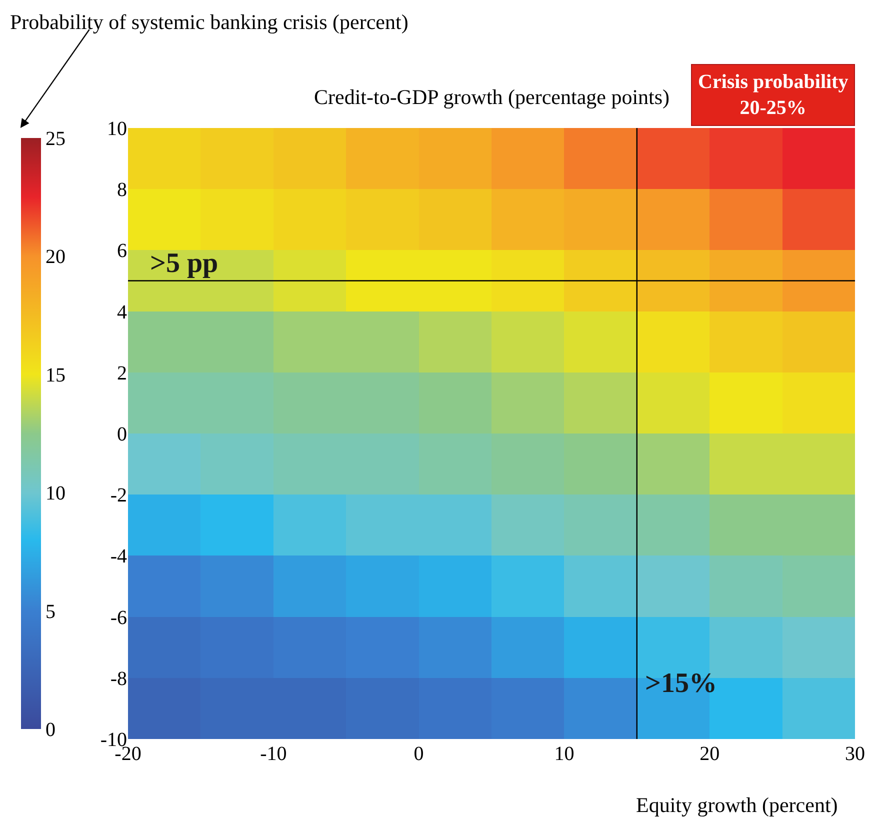 Image resolution: width=876 pixels, height=831 pixels. I want to click on y-tick-label: 8, so click(122, 190).